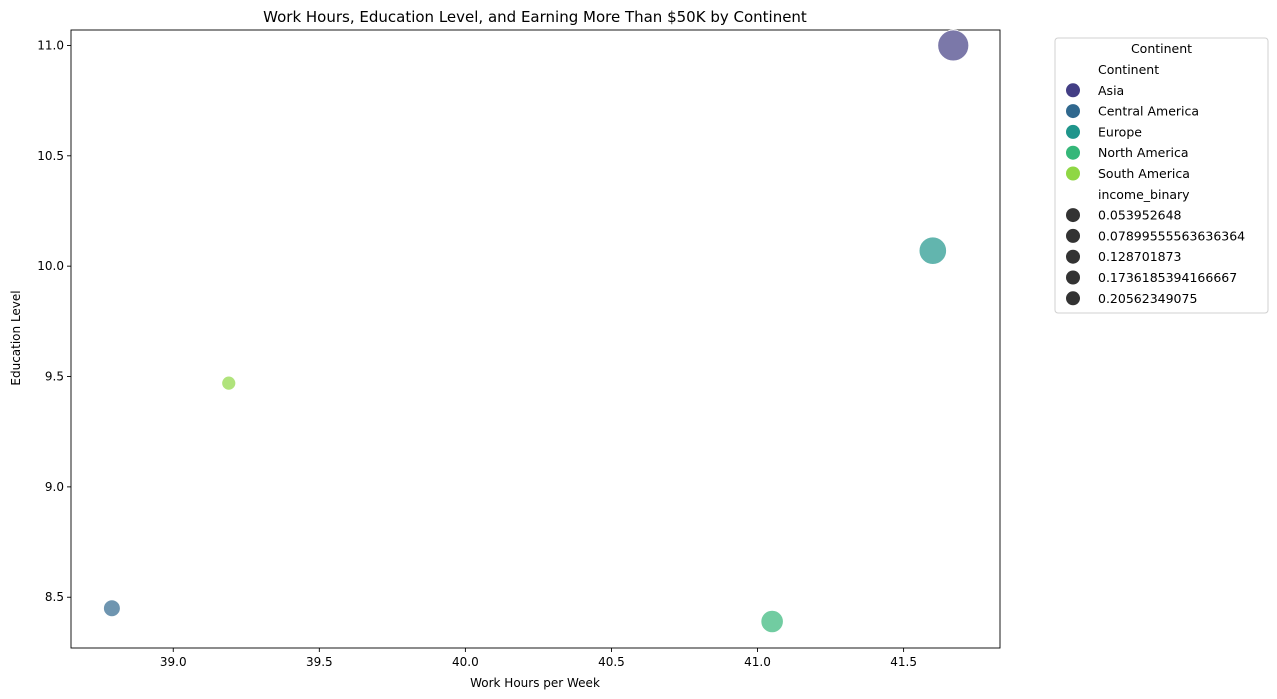 The width and height of the screenshot is (1277, 699). Describe the element at coordinates (1167, 277) in the screenshot. I see `legend-size-label: 0.1736185394166667` at that location.